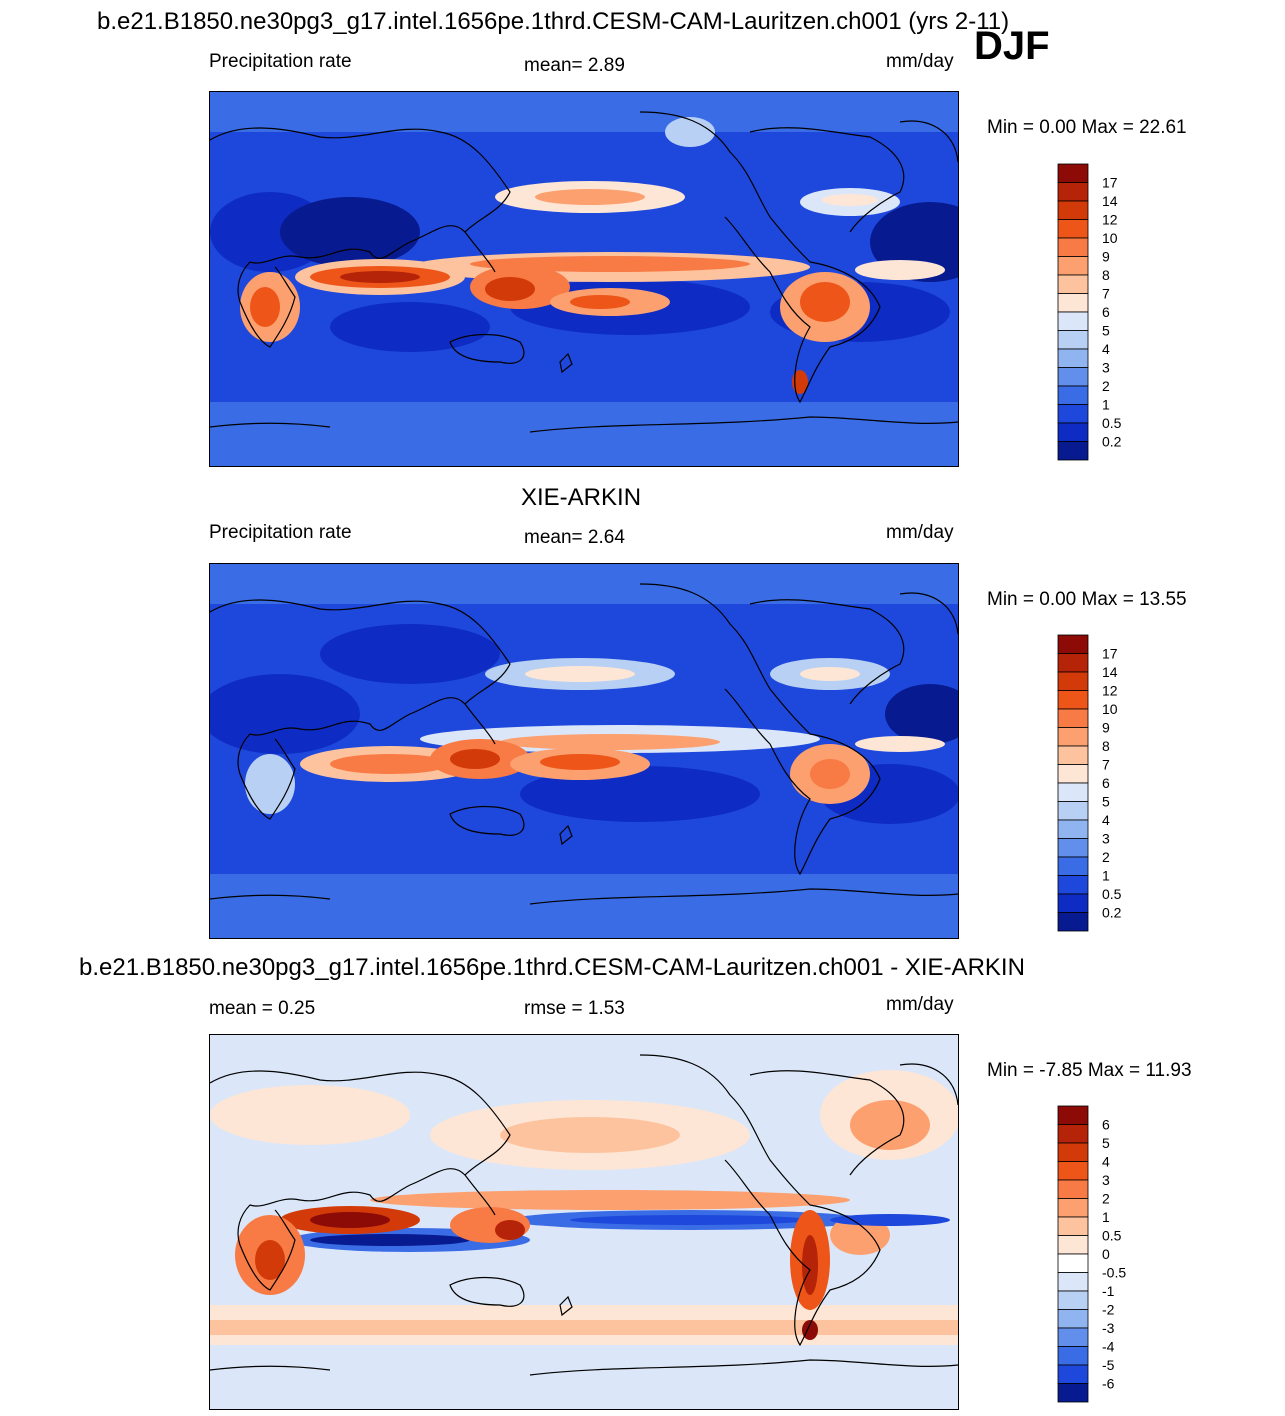 Image resolution: width=1285 pixels, height=1416 pixels. I want to click on colorbar-tick-label: -2, so click(1108, 1310).